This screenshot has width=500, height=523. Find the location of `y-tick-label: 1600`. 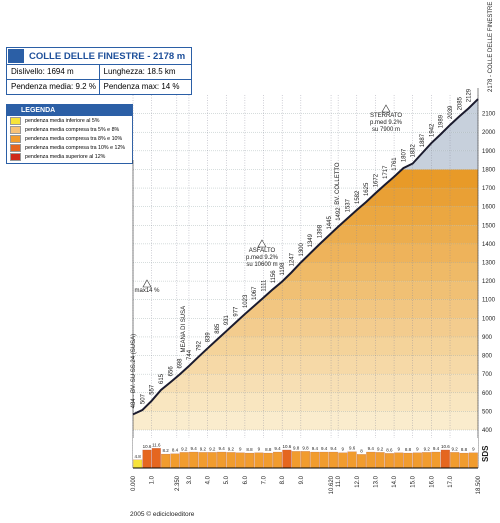

y-tick-label: 1600 is located at coordinates (489, 208).